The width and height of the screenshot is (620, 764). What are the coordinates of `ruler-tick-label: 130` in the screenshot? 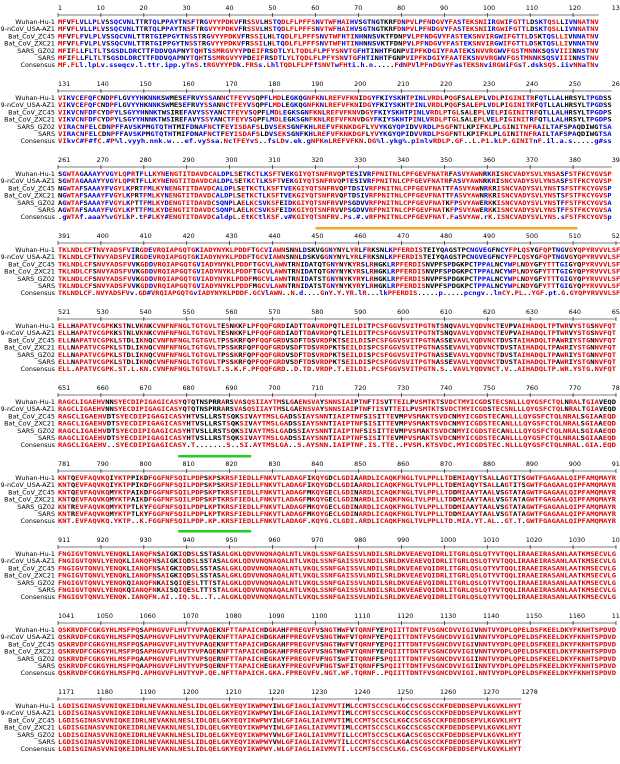 It's located at (616, 8).